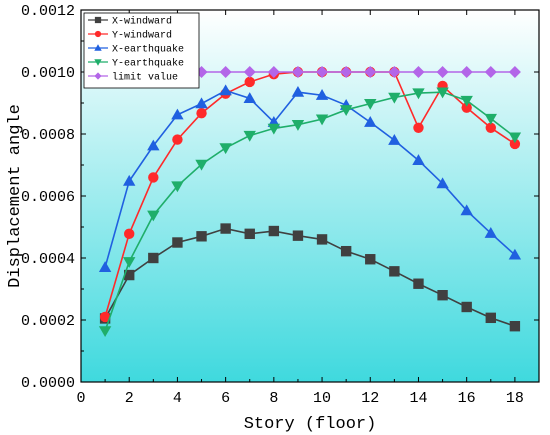 This screenshot has height=435, width=550. What do you see at coordinates (98, 62) in the screenshot?
I see `legend-marker-y-earthquake` at bounding box center [98, 62].